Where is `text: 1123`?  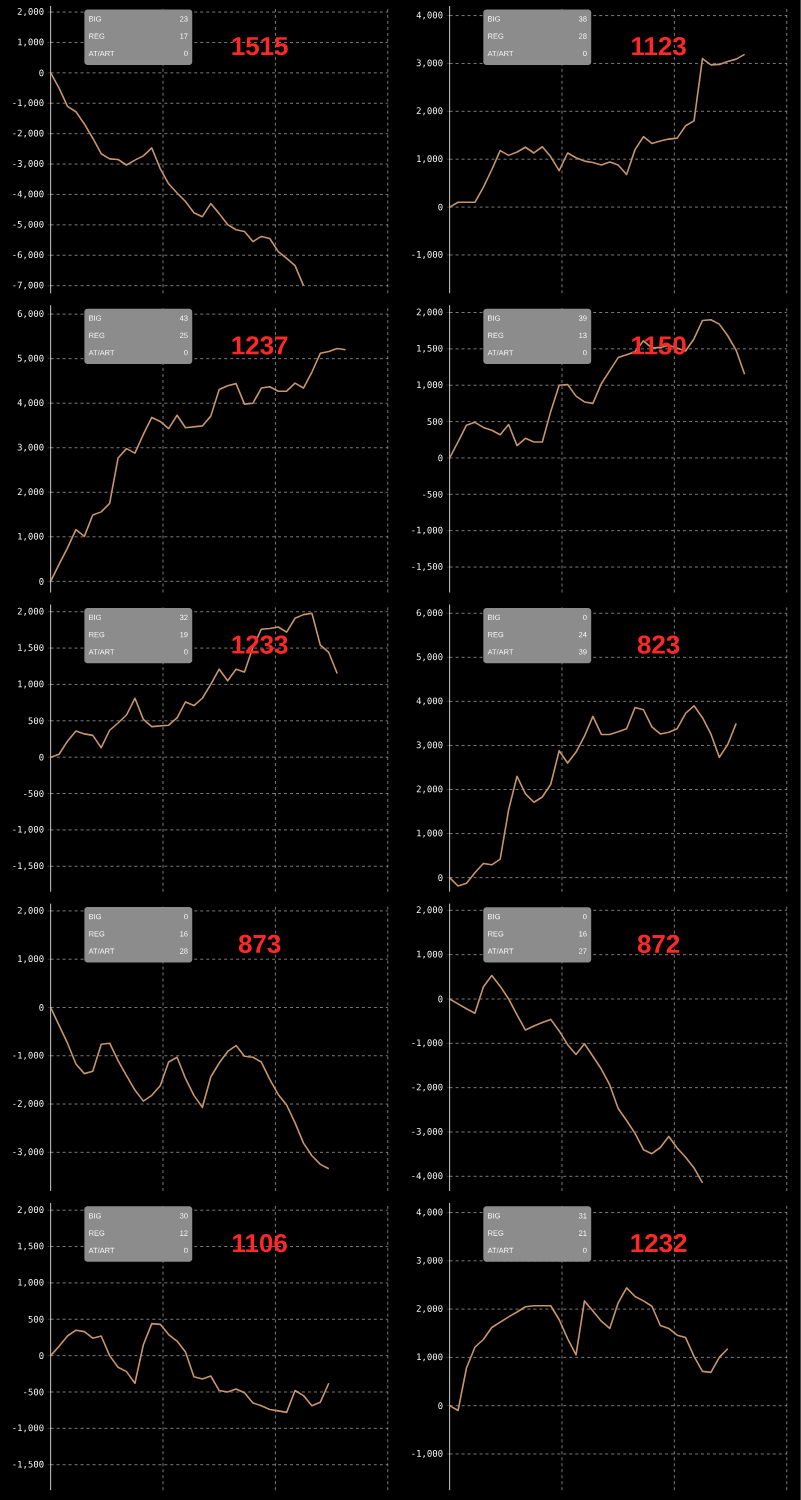
text: 1123 is located at coordinates (659, 46).